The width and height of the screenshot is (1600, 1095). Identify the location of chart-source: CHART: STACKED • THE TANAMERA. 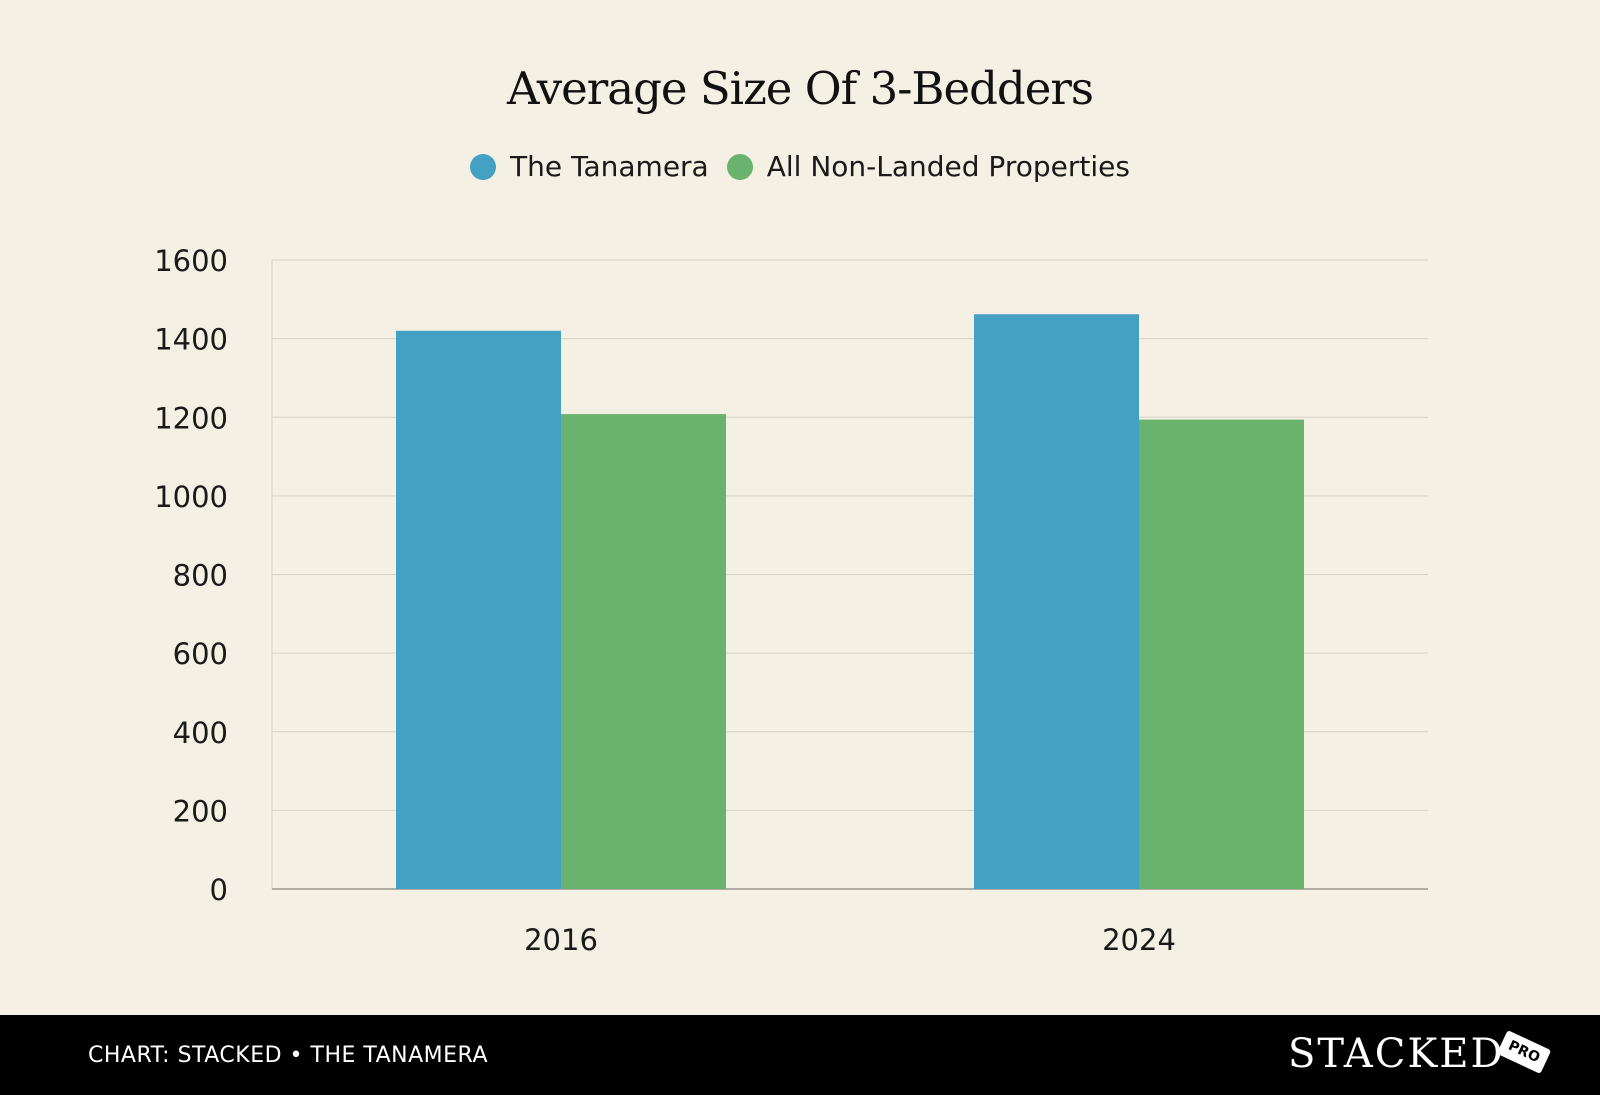
(288, 1055).